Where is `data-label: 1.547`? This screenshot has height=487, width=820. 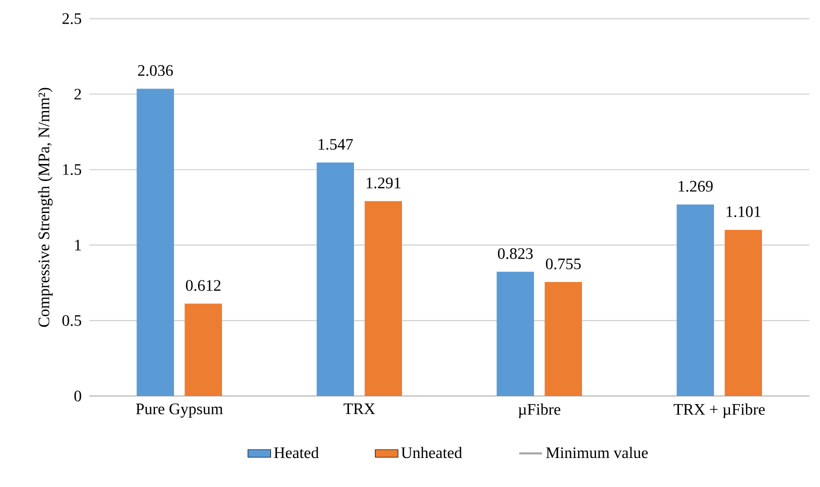
data-label: 1.547 is located at coordinates (335, 144).